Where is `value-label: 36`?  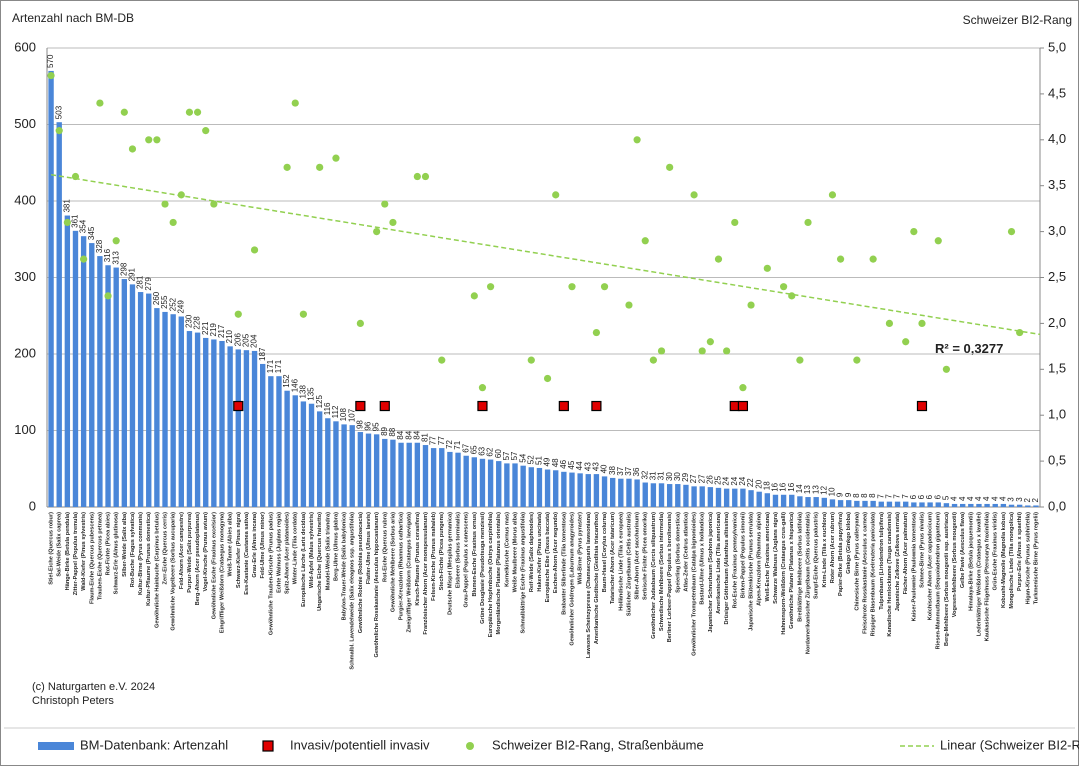 value-label: 36 is located at coordinates (636, 471).